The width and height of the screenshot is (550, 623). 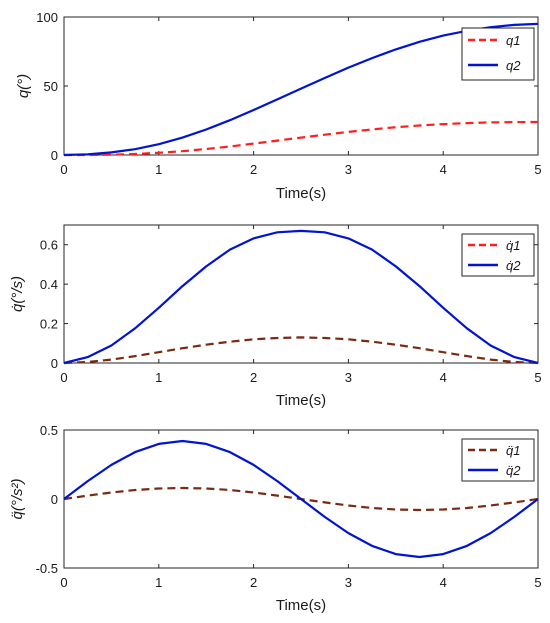 What do you see at coordinates (49, 284) in the screenshot?
I see `y-tick-label: 0.4` at bounding box center [49, 284].